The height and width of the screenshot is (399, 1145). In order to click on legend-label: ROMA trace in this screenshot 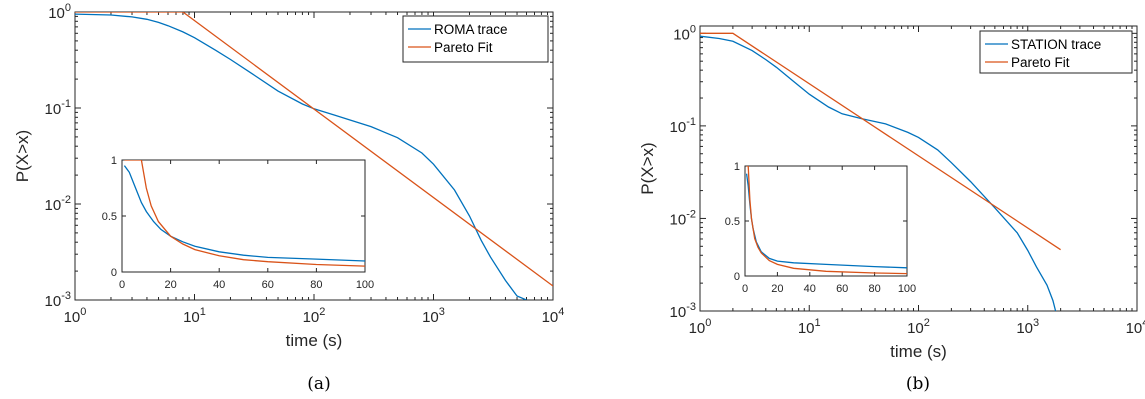, I will do `click(471, 29)`.